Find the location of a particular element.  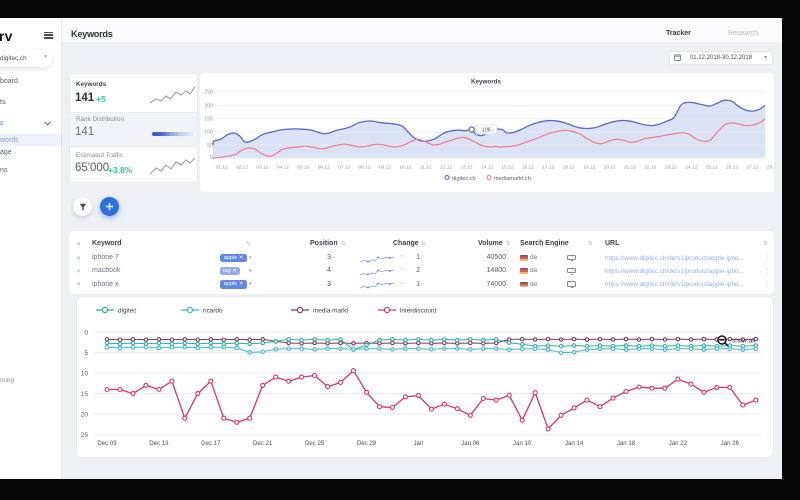

svg-text: digitec is located at coordinates (127, 311).